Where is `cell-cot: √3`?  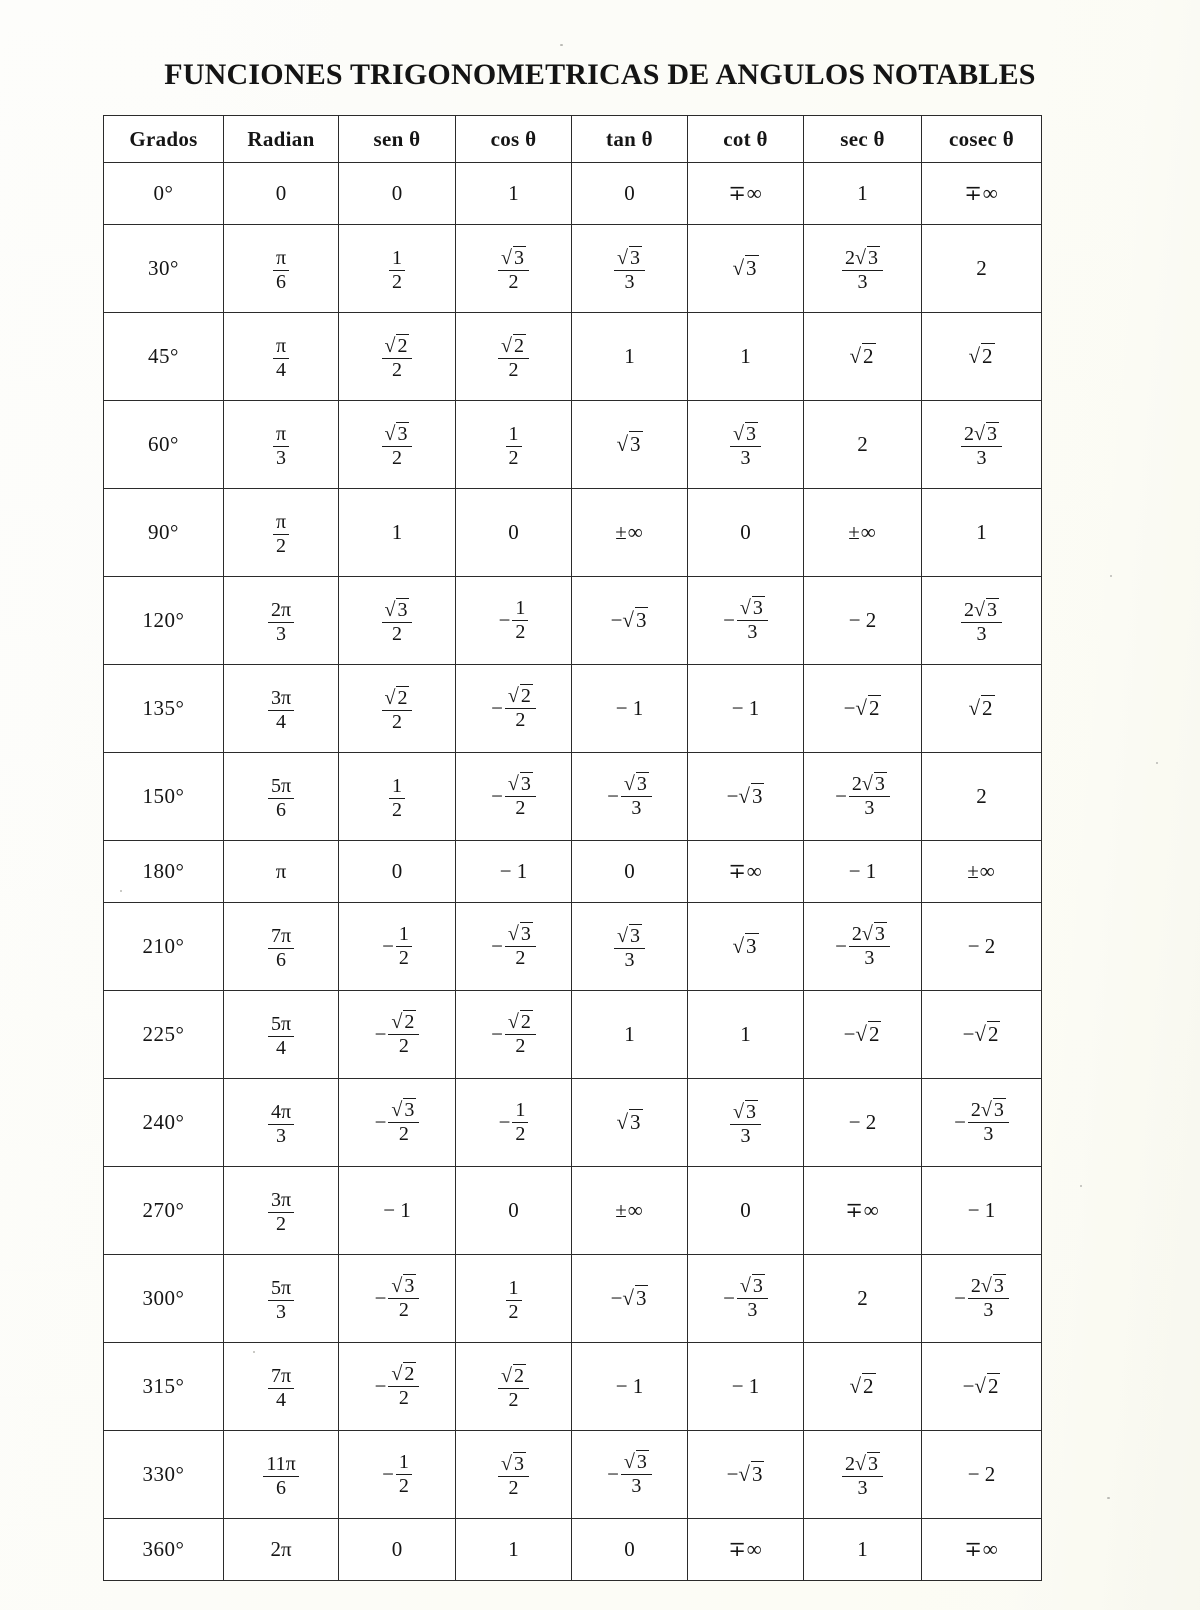 cell-cot: √3 is located at coordinates (745, 268).